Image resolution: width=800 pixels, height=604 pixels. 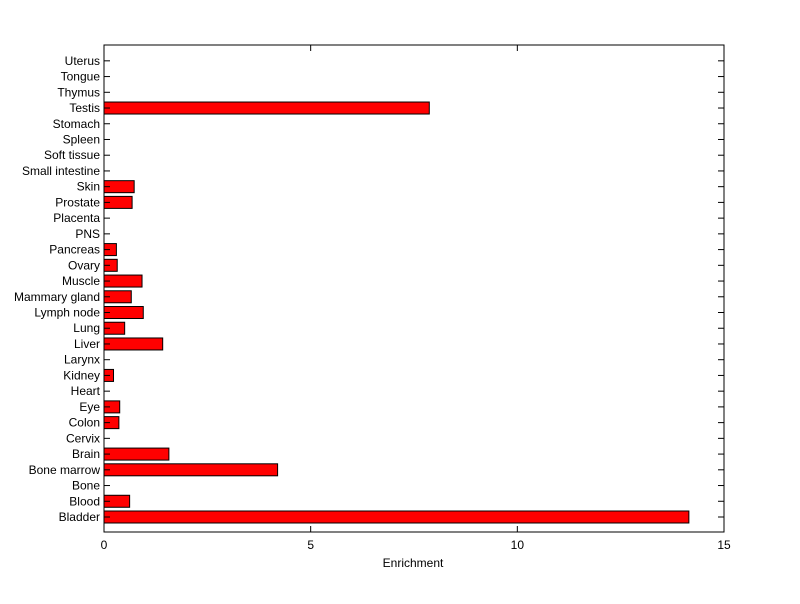 I want to click on y-tick-label: Blood, so click(x=84, y=501).